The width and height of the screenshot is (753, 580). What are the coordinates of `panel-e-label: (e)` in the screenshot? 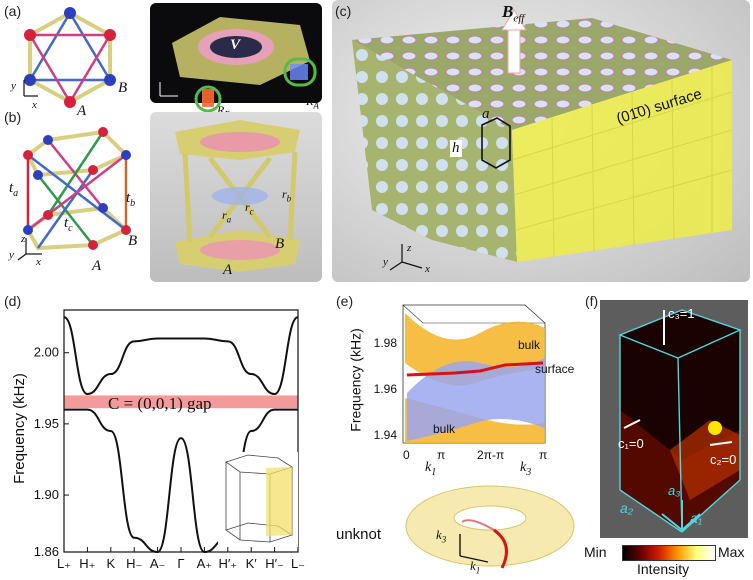 It's located at (345, 301).